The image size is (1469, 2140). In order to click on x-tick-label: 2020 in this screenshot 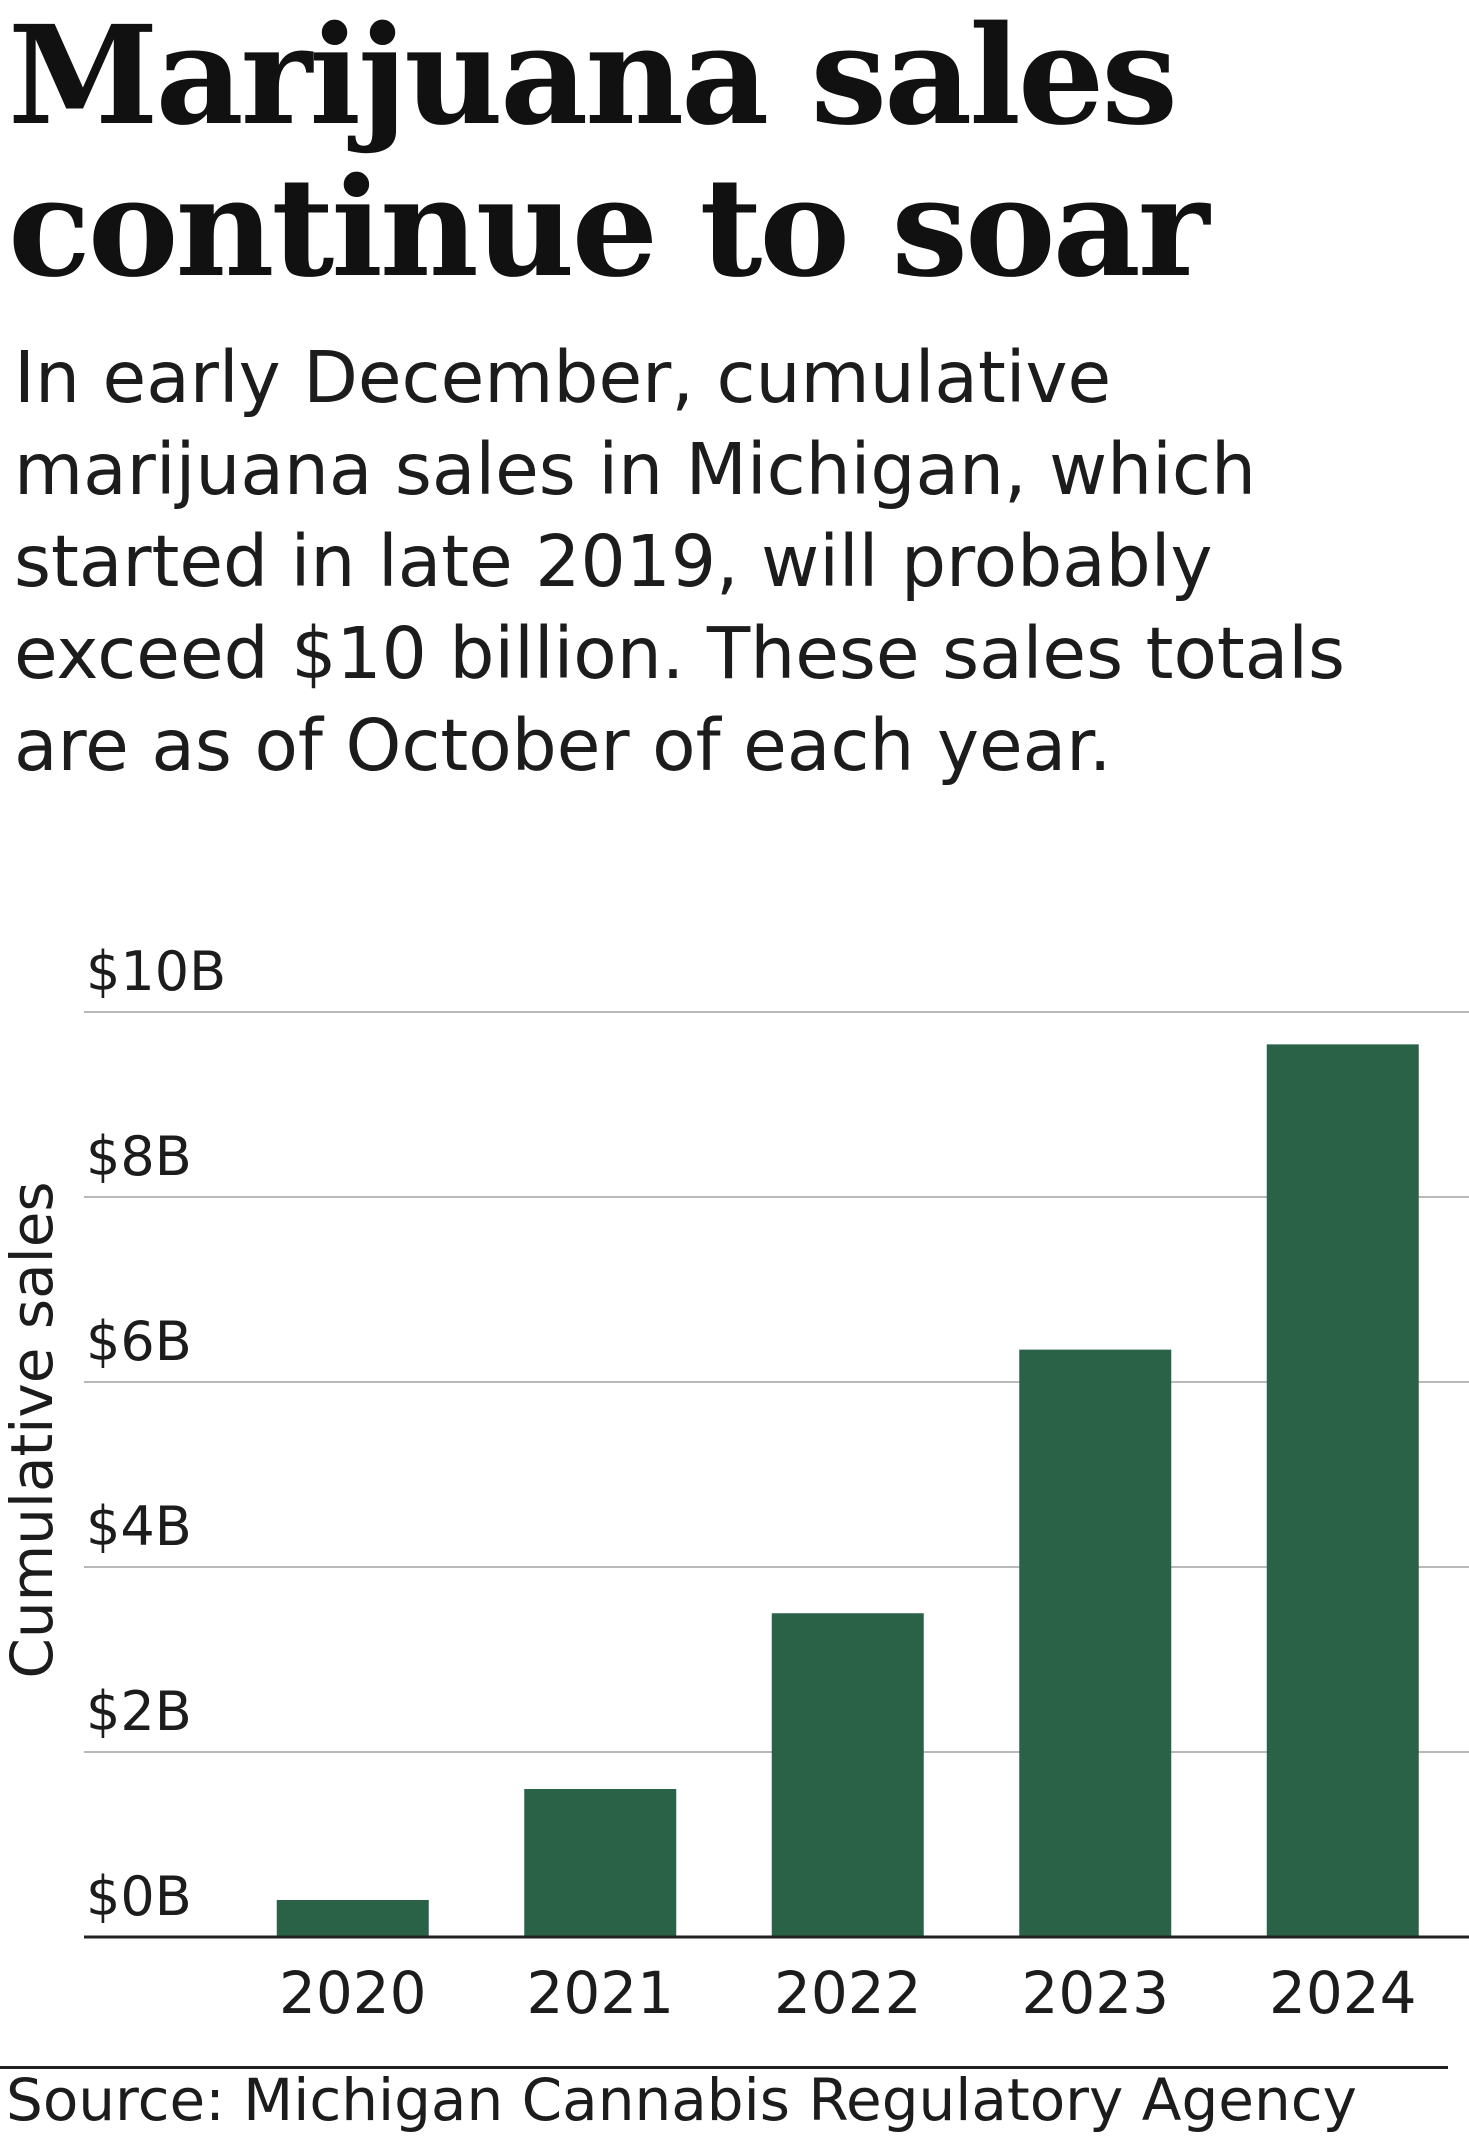, I will do `click(353, 1993)`.